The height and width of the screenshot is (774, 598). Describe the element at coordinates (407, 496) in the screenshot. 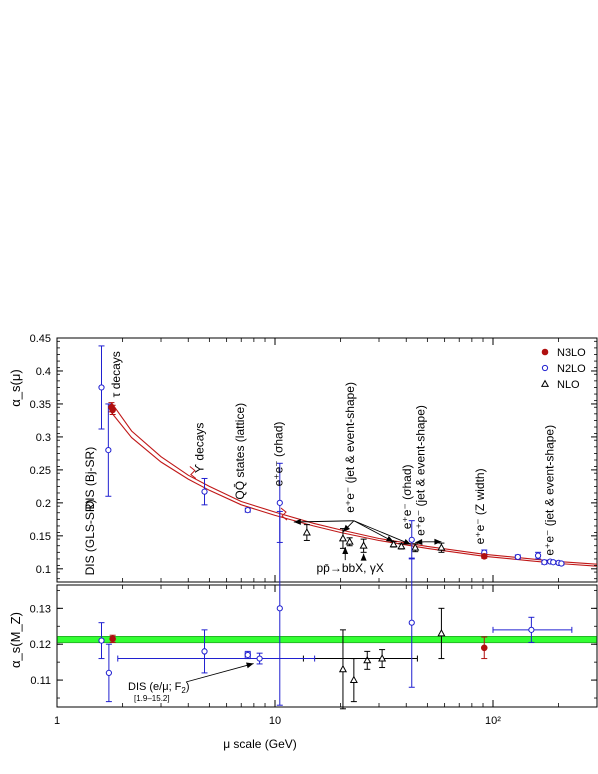

I see `annotation-label: e⁺e⁻ (σhad)` at that location.